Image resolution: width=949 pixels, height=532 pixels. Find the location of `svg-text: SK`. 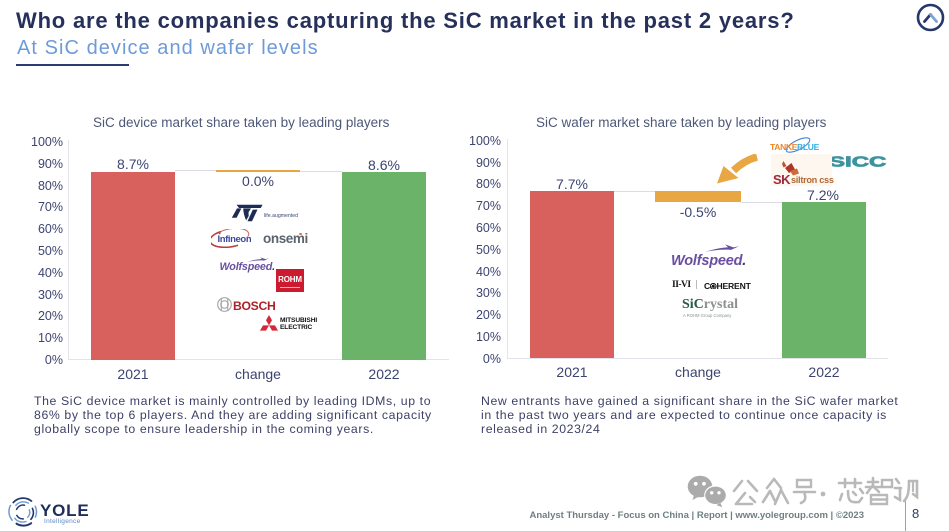

svg-text: SK is located at coordinates (782, 179).